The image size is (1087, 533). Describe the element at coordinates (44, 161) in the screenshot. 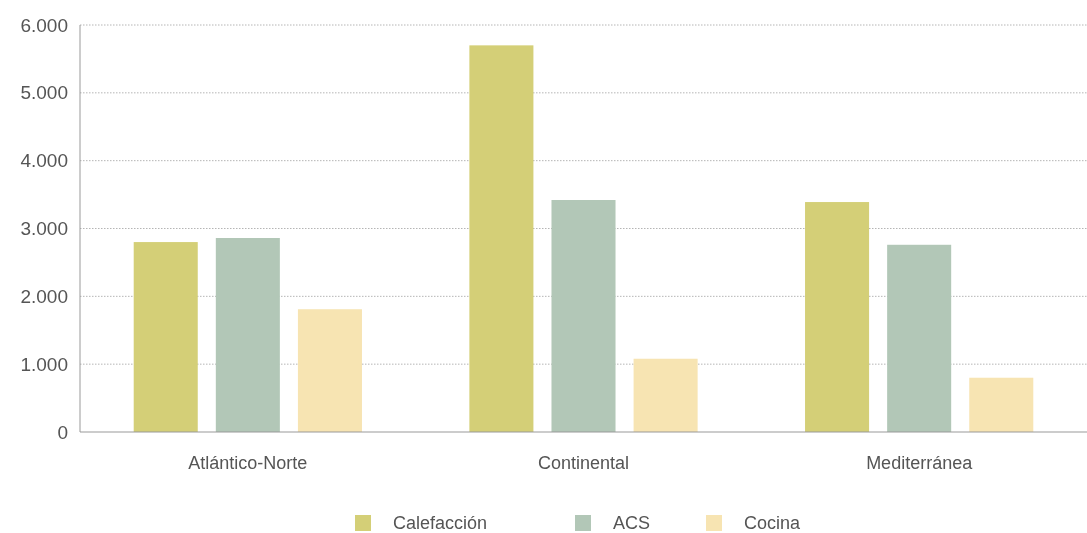

I see `y-tick-label: 4.000` at that location.